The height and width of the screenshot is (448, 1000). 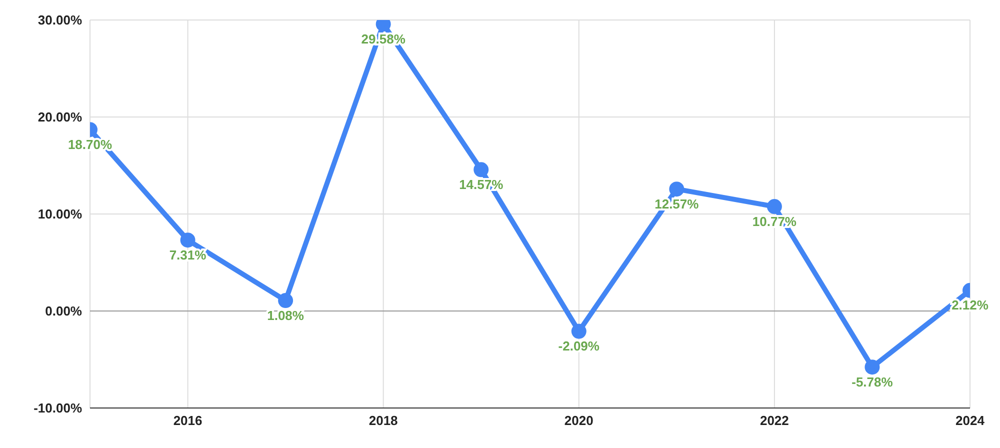 What do you see at coordinates (774, 420) in the screenshot?
I see `x-tick-label: 2022` at bounding box center [774, 420].